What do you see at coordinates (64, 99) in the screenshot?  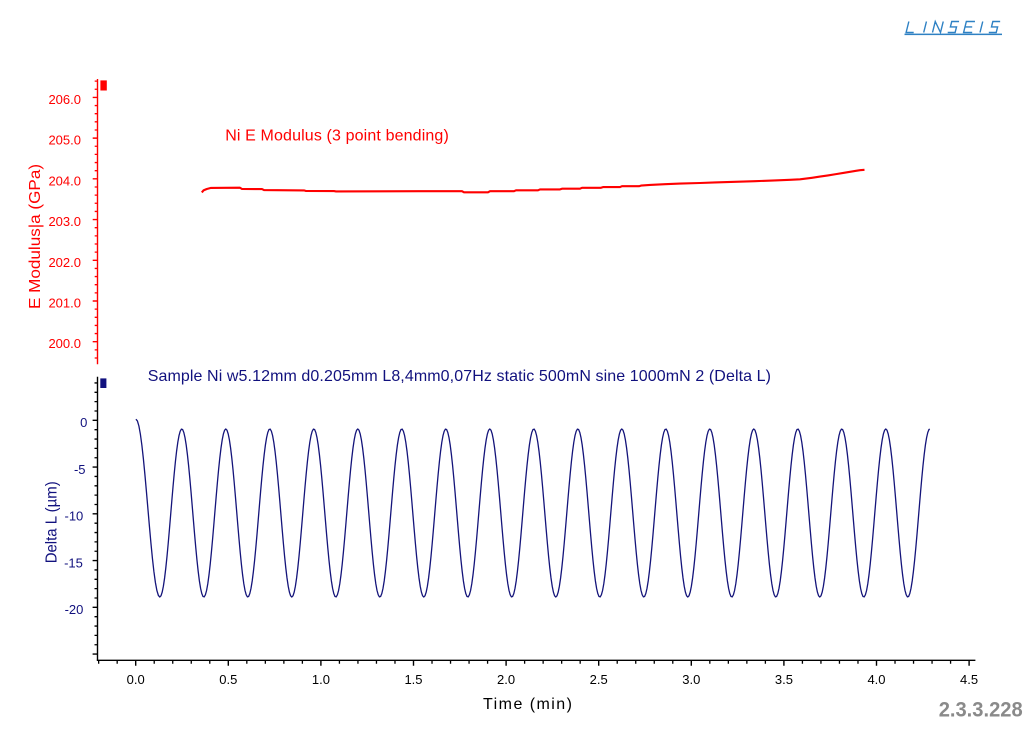 I see `svg-text: 206.0` at bounding box center [64, 99].